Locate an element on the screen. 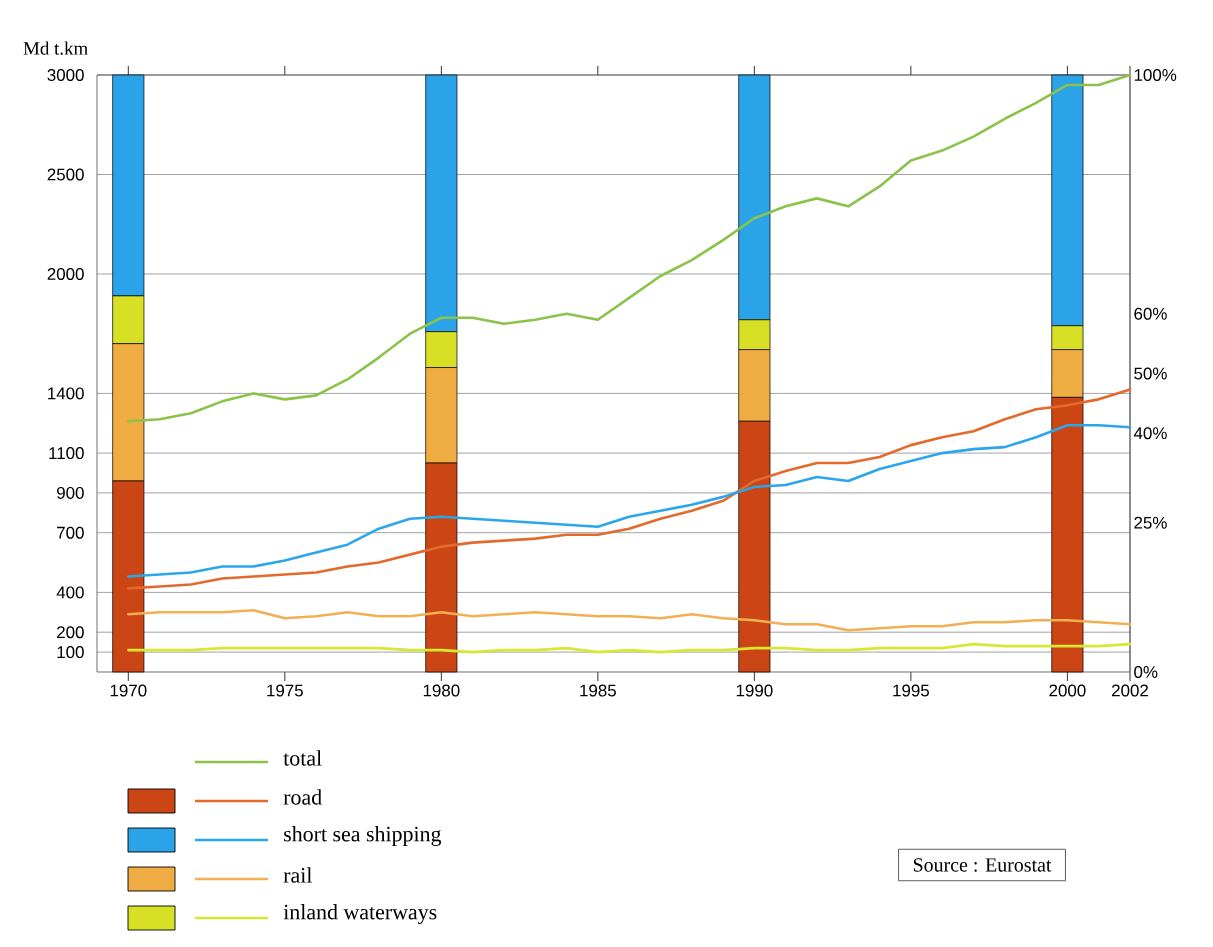 Image resolution: width=1213 pixels, height=947 pixels. y-axis-title: Md t.km is located at coordinates (55, 48).